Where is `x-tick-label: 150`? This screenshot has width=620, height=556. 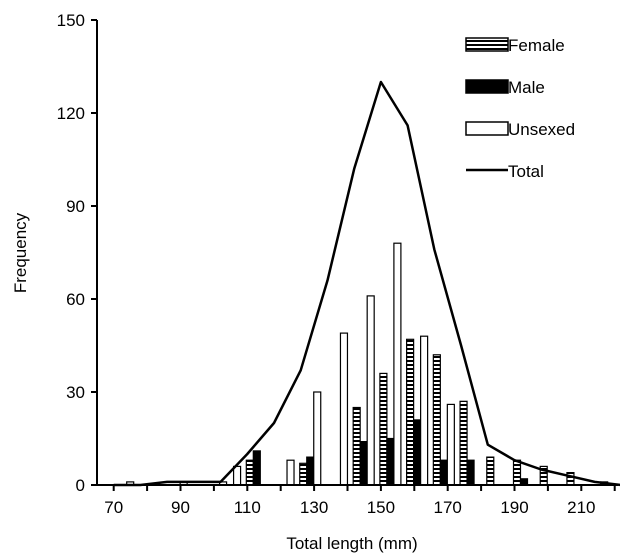
x-tick-label: 150 is located at coordinates (381, 507).